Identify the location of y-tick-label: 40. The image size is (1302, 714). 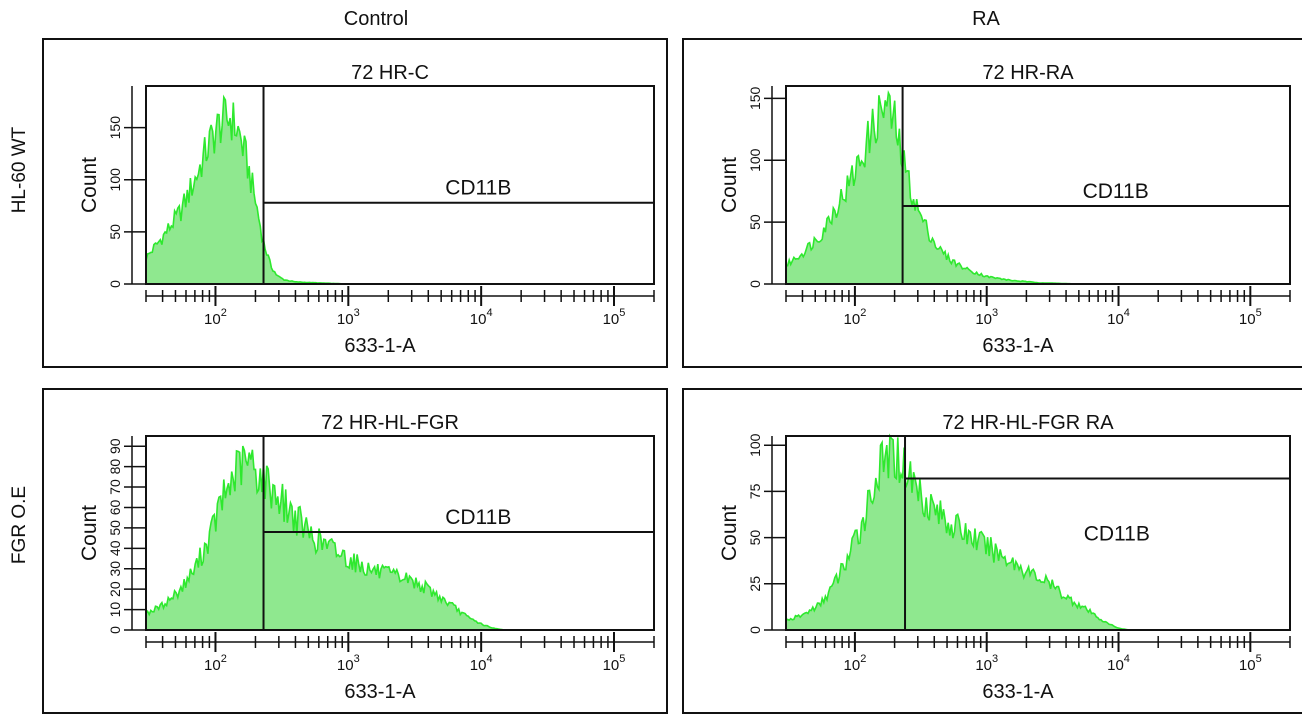
(115, 548).